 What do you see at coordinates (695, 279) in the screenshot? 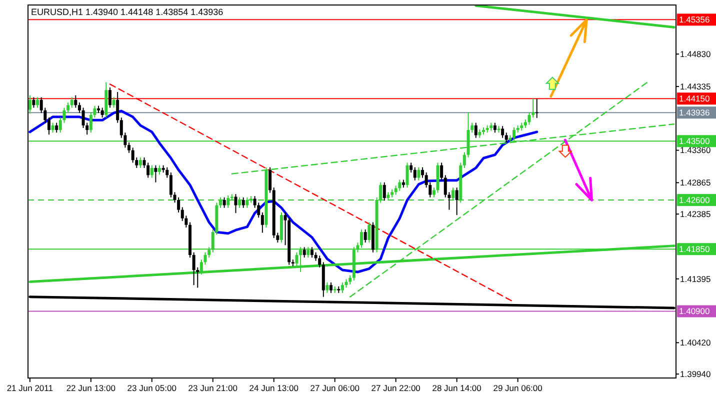
I see `y-tick-label: 1.41395` at bounding box center [695, 279].